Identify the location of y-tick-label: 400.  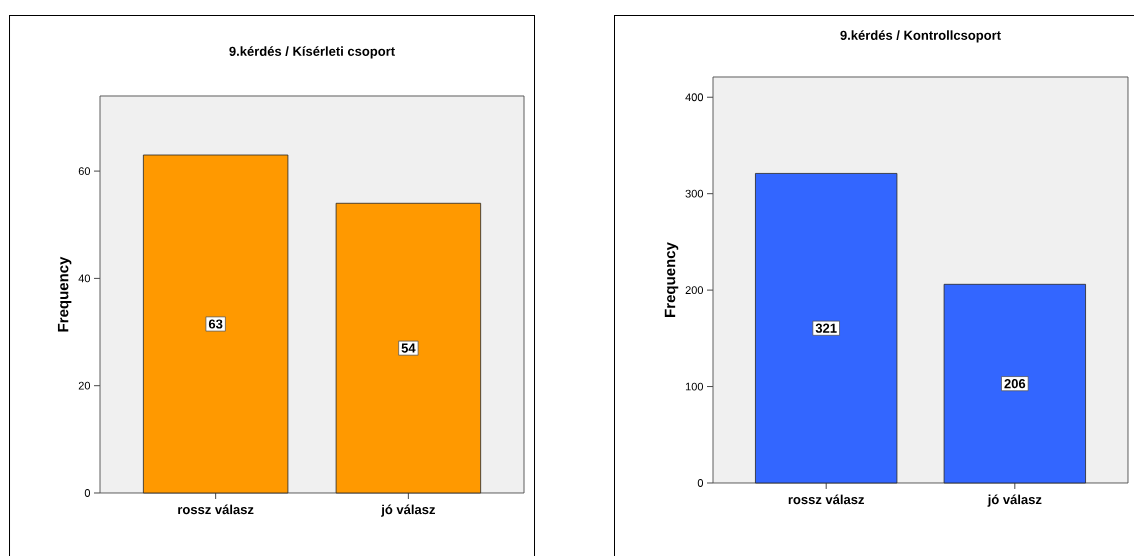
(694, 97).